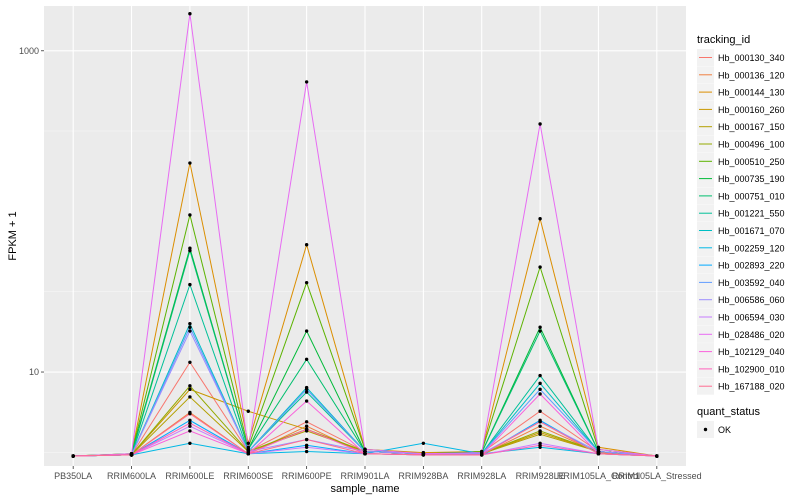  What do you see at coordinates (751, 352) in the screenshot?
I see `legend-label: Hb_102129_040` at bounding box center [751, 352].